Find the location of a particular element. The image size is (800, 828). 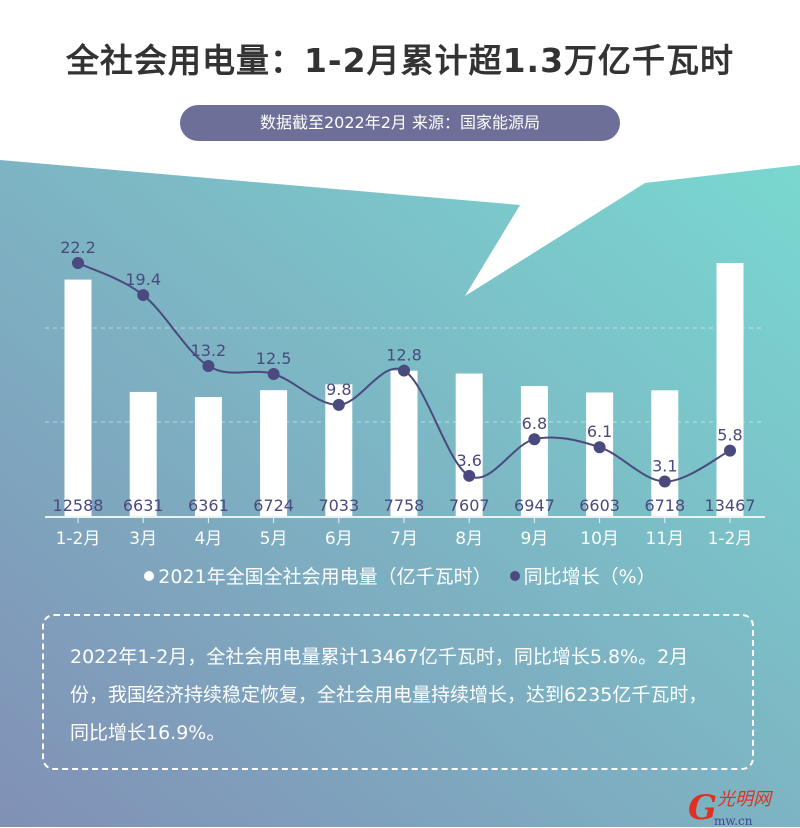

bar-label: 6718 is located at coordinates (664, 505).